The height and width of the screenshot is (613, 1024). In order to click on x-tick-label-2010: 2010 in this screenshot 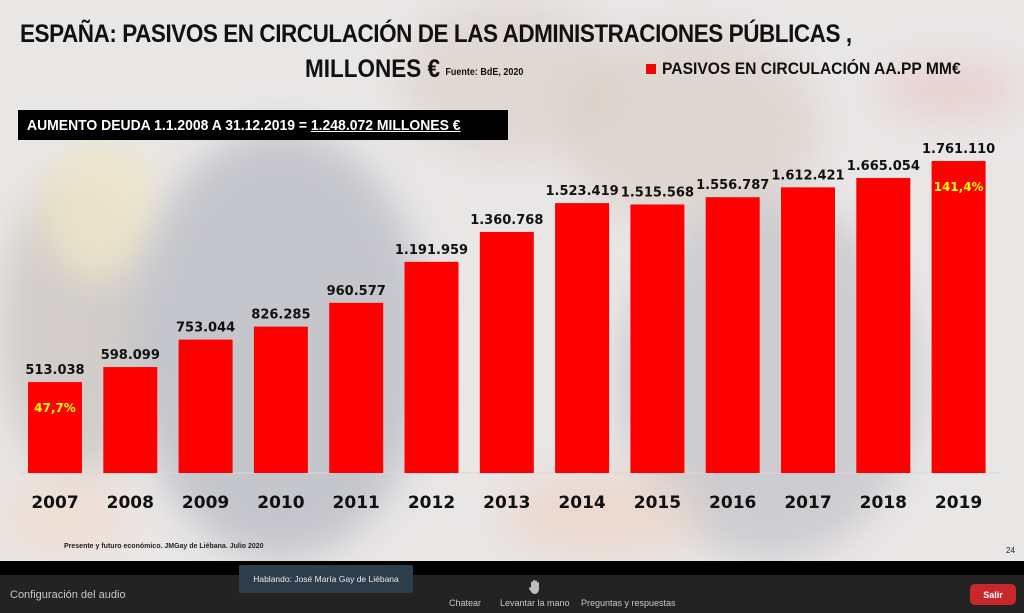, I will do `click(280, 503)`.